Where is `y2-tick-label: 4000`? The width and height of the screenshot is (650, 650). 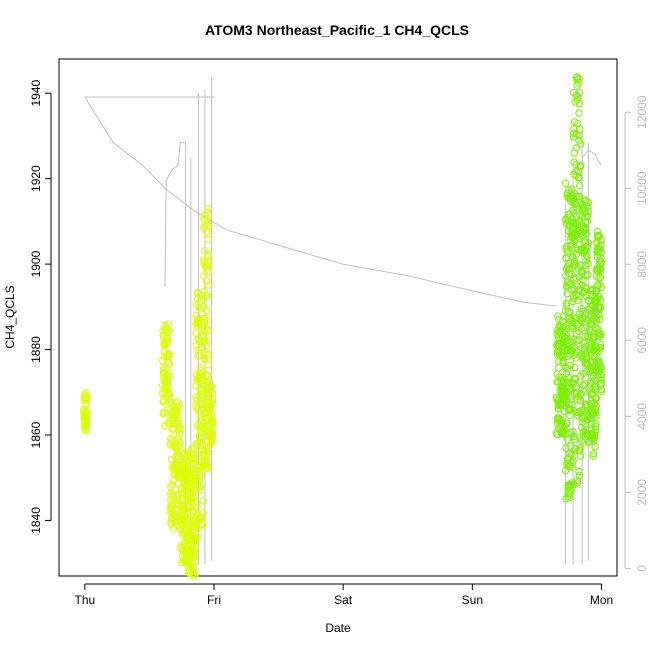
y2-tick-label: 4000 is located at coordinates (642, 416).